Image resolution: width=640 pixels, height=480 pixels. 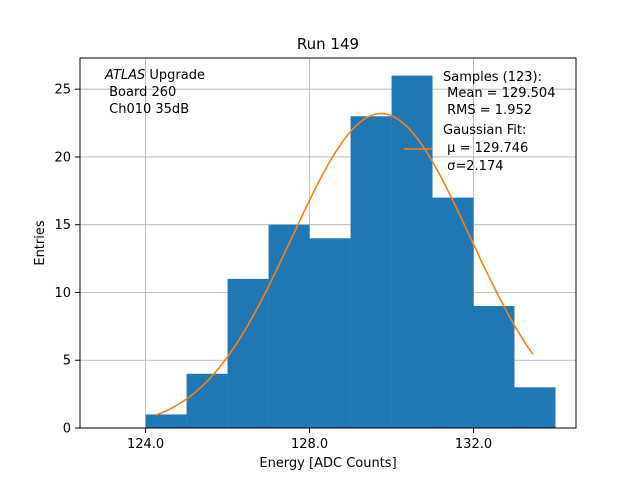 What do you see at coordinates (327, 463) in the screenshot?
I see `x-axis-label: Energy [ADC Counts]` at bounding box center [327, 463].